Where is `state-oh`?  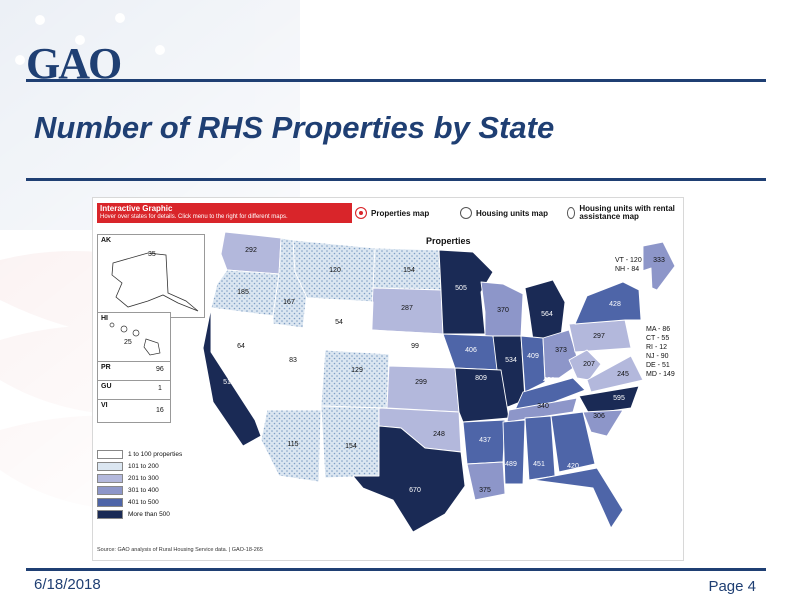 state-oh is located at coordinates (561, 354).